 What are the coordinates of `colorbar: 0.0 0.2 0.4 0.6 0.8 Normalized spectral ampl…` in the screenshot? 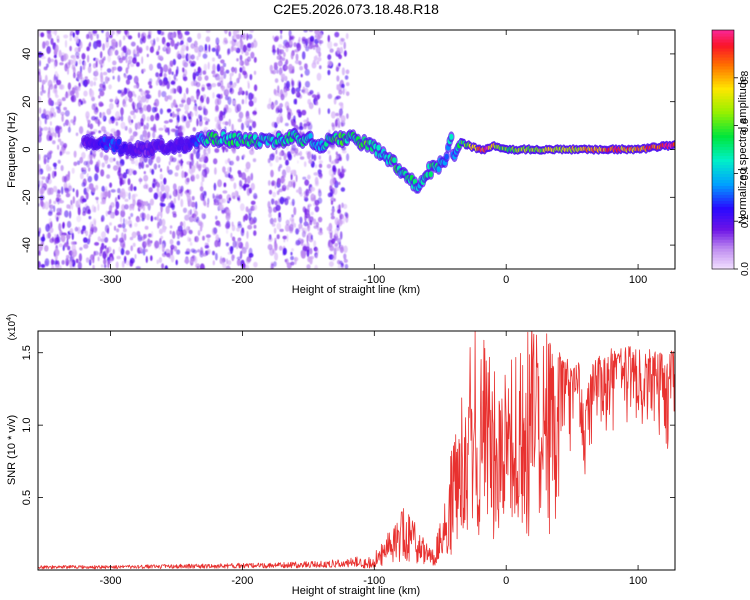 It's located at (730, 152).